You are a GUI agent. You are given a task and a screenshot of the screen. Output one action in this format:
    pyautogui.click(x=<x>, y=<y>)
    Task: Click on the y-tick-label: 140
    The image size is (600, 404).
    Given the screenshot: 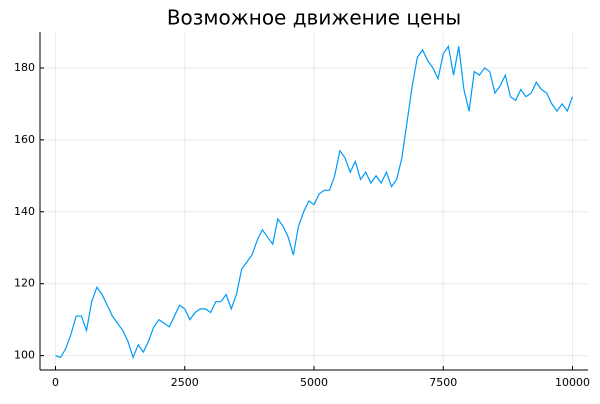 What is the action you would take?
    pyautogui.click(x=24, y=211)
    